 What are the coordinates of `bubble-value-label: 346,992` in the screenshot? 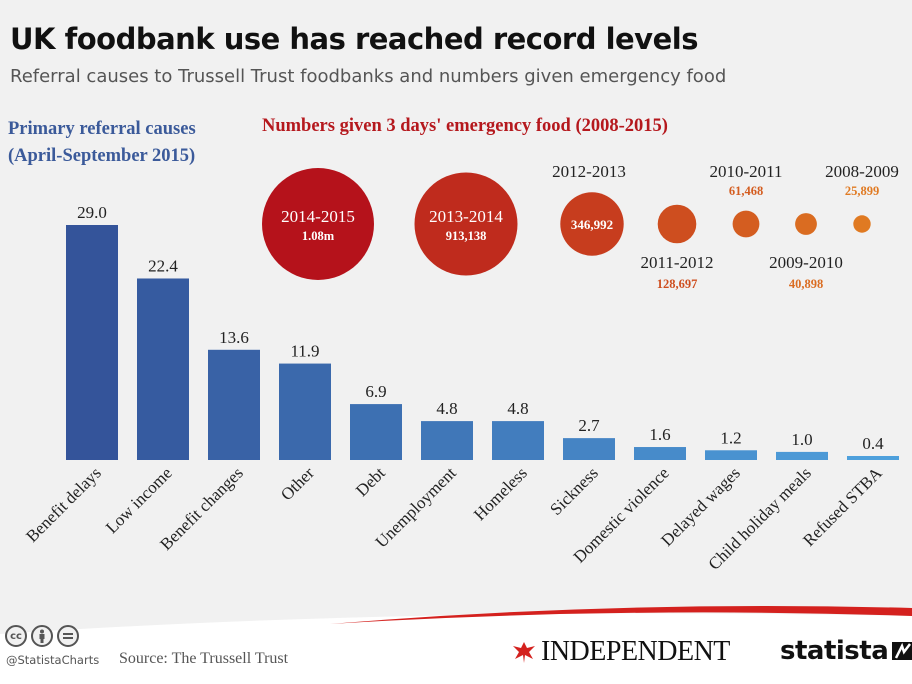 It's located at (592, 224).